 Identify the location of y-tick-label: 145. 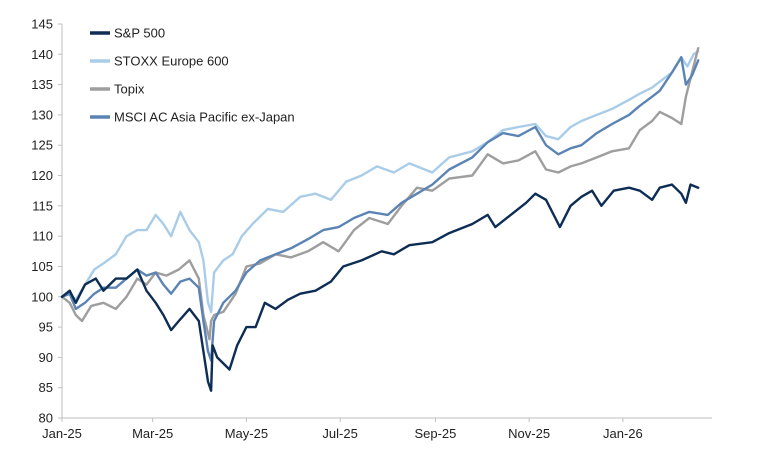
(42, 24).